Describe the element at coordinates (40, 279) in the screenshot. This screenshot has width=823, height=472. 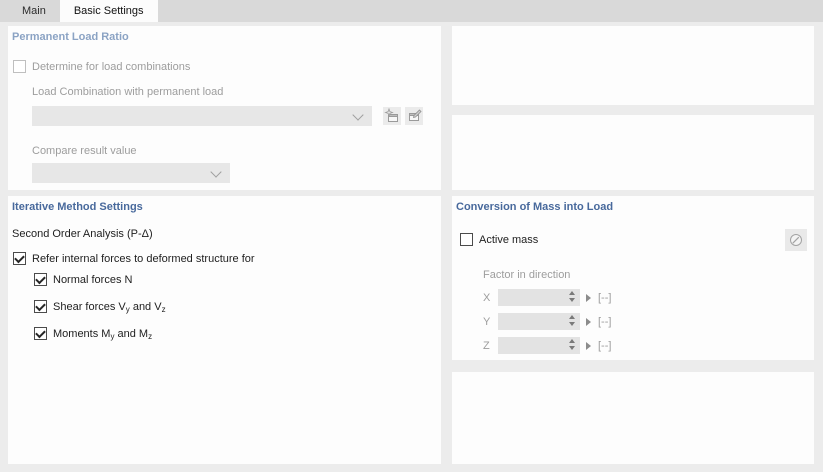
I see `normal-forces-checkbox` at that location.